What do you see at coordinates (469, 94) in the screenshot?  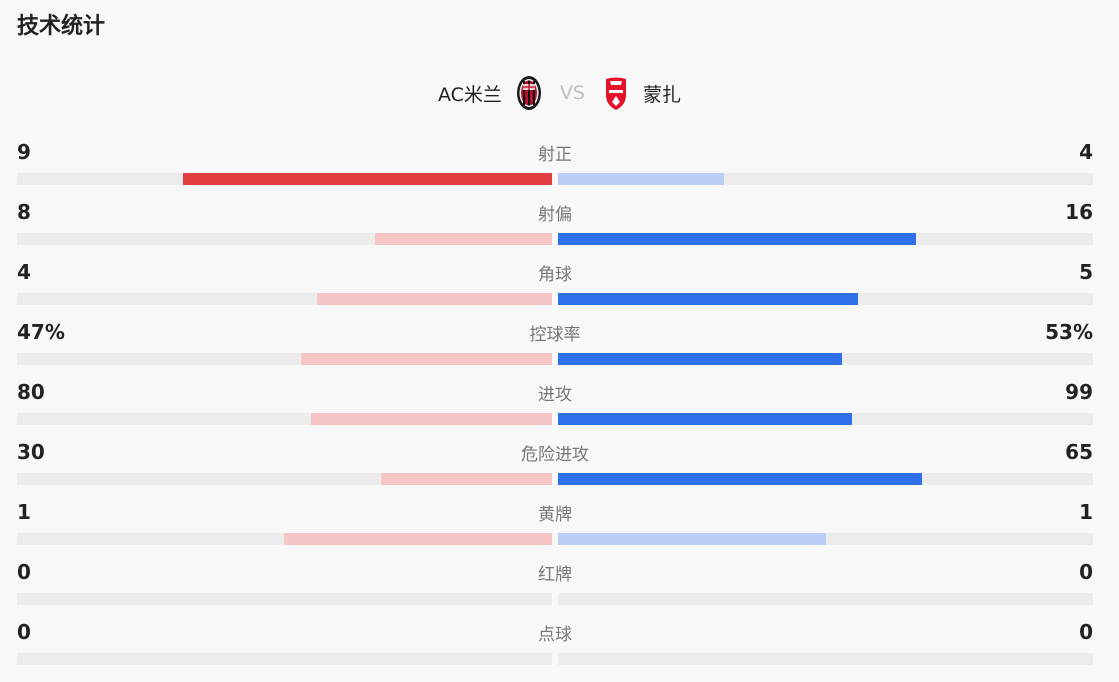 I see `home-team-name: AC米兰` at bounding box center [469, 94].